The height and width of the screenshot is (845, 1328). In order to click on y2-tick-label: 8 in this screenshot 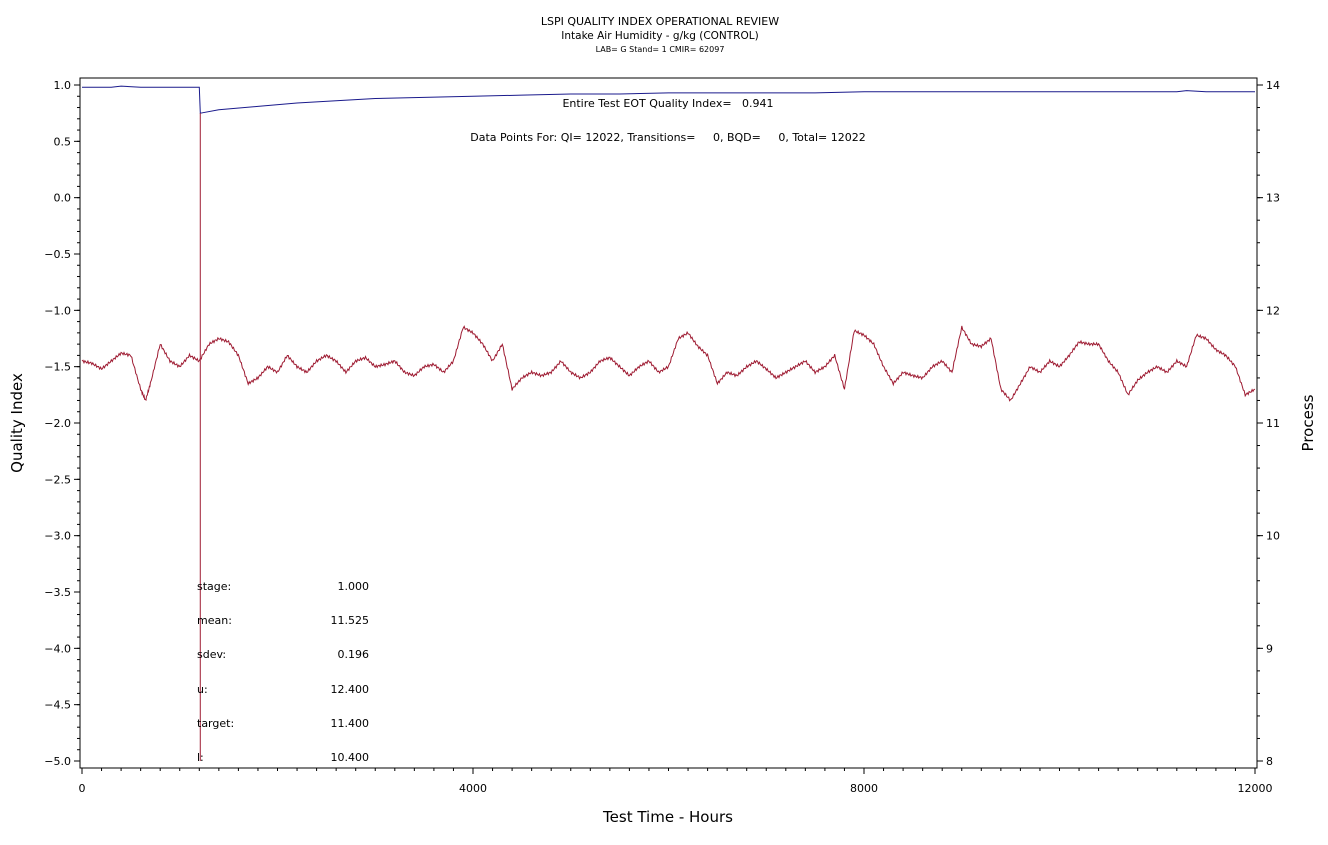, I will do `click(1269, 761)`.